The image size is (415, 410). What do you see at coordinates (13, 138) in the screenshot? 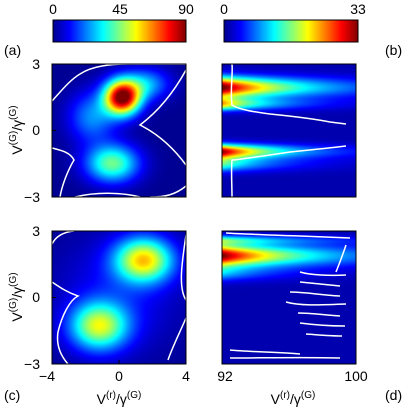
I see `panel-a-ylabel-sup1: (G)` at bounding box center [13, 138].